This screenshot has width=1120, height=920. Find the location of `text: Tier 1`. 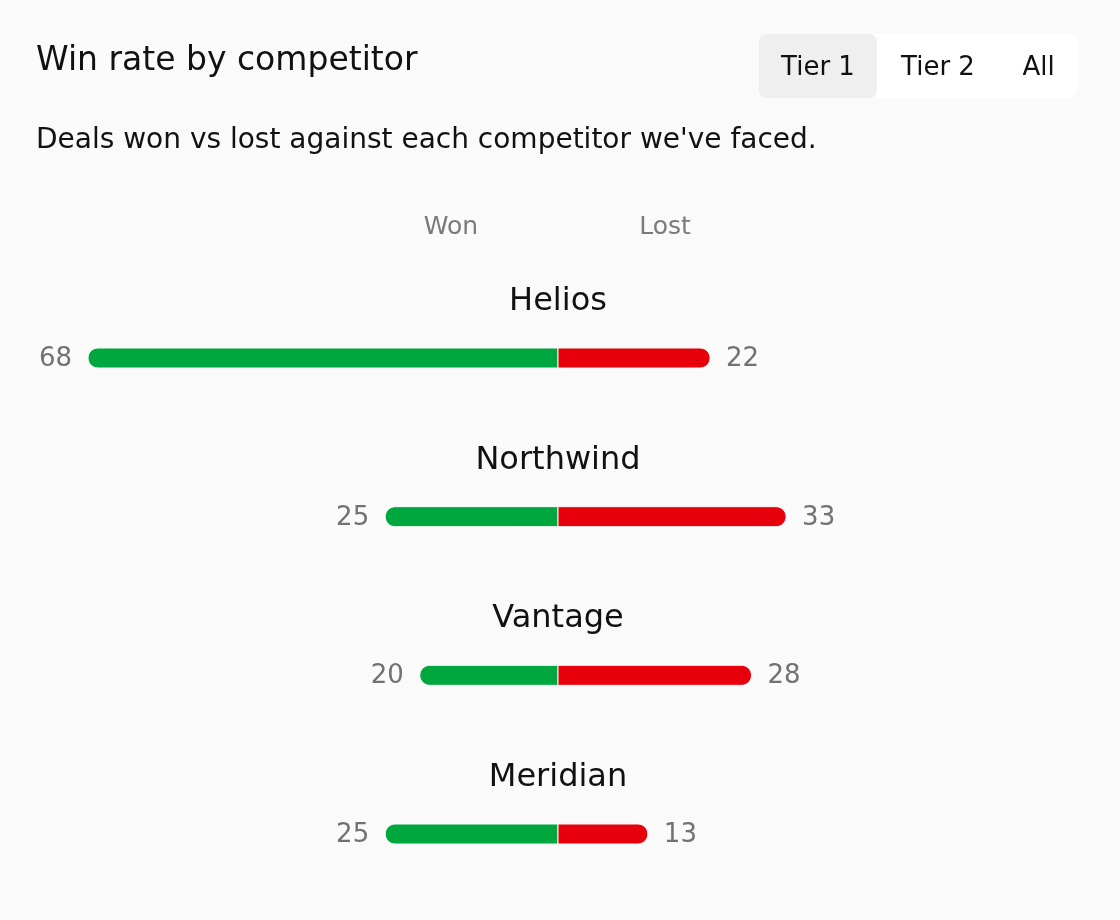

text: Tier 1 is located at coordinates (817, 66).